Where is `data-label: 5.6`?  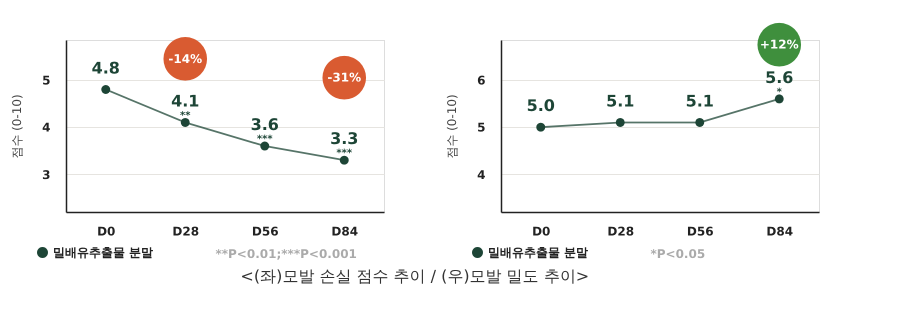 data-label: 5.6 is located at coordinates (779, 77).